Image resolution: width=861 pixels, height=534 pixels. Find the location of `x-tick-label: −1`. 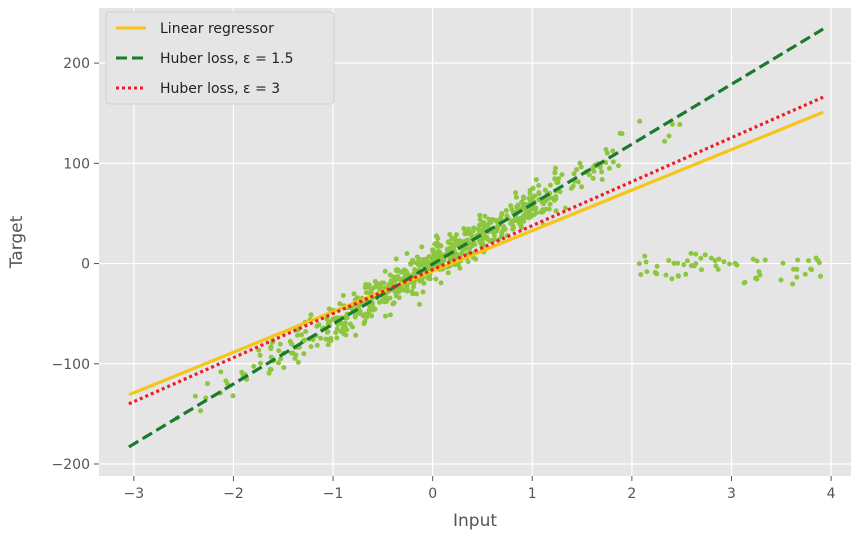

x-tick-label: −1 is located at coordinates (333, 494).